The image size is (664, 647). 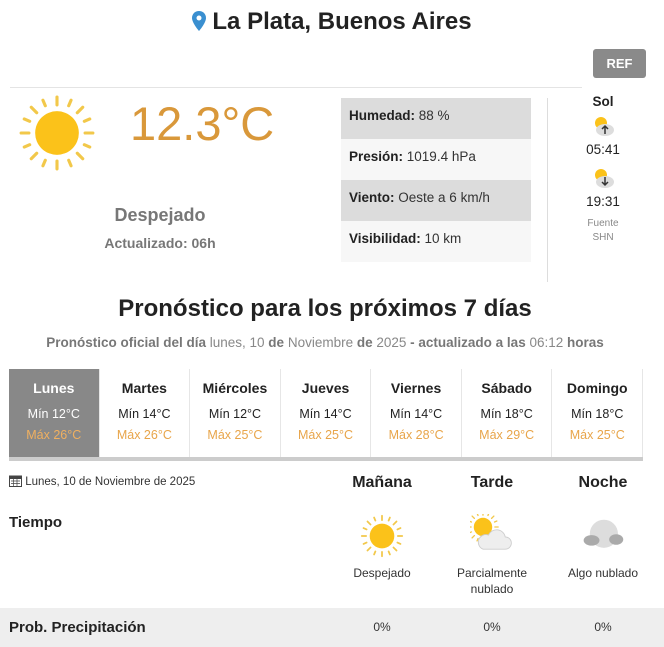 What do you see at coordinates (603, 201) in the screenshot?
I see `sunset-time: 19:31` at bounding box center [603, 201].